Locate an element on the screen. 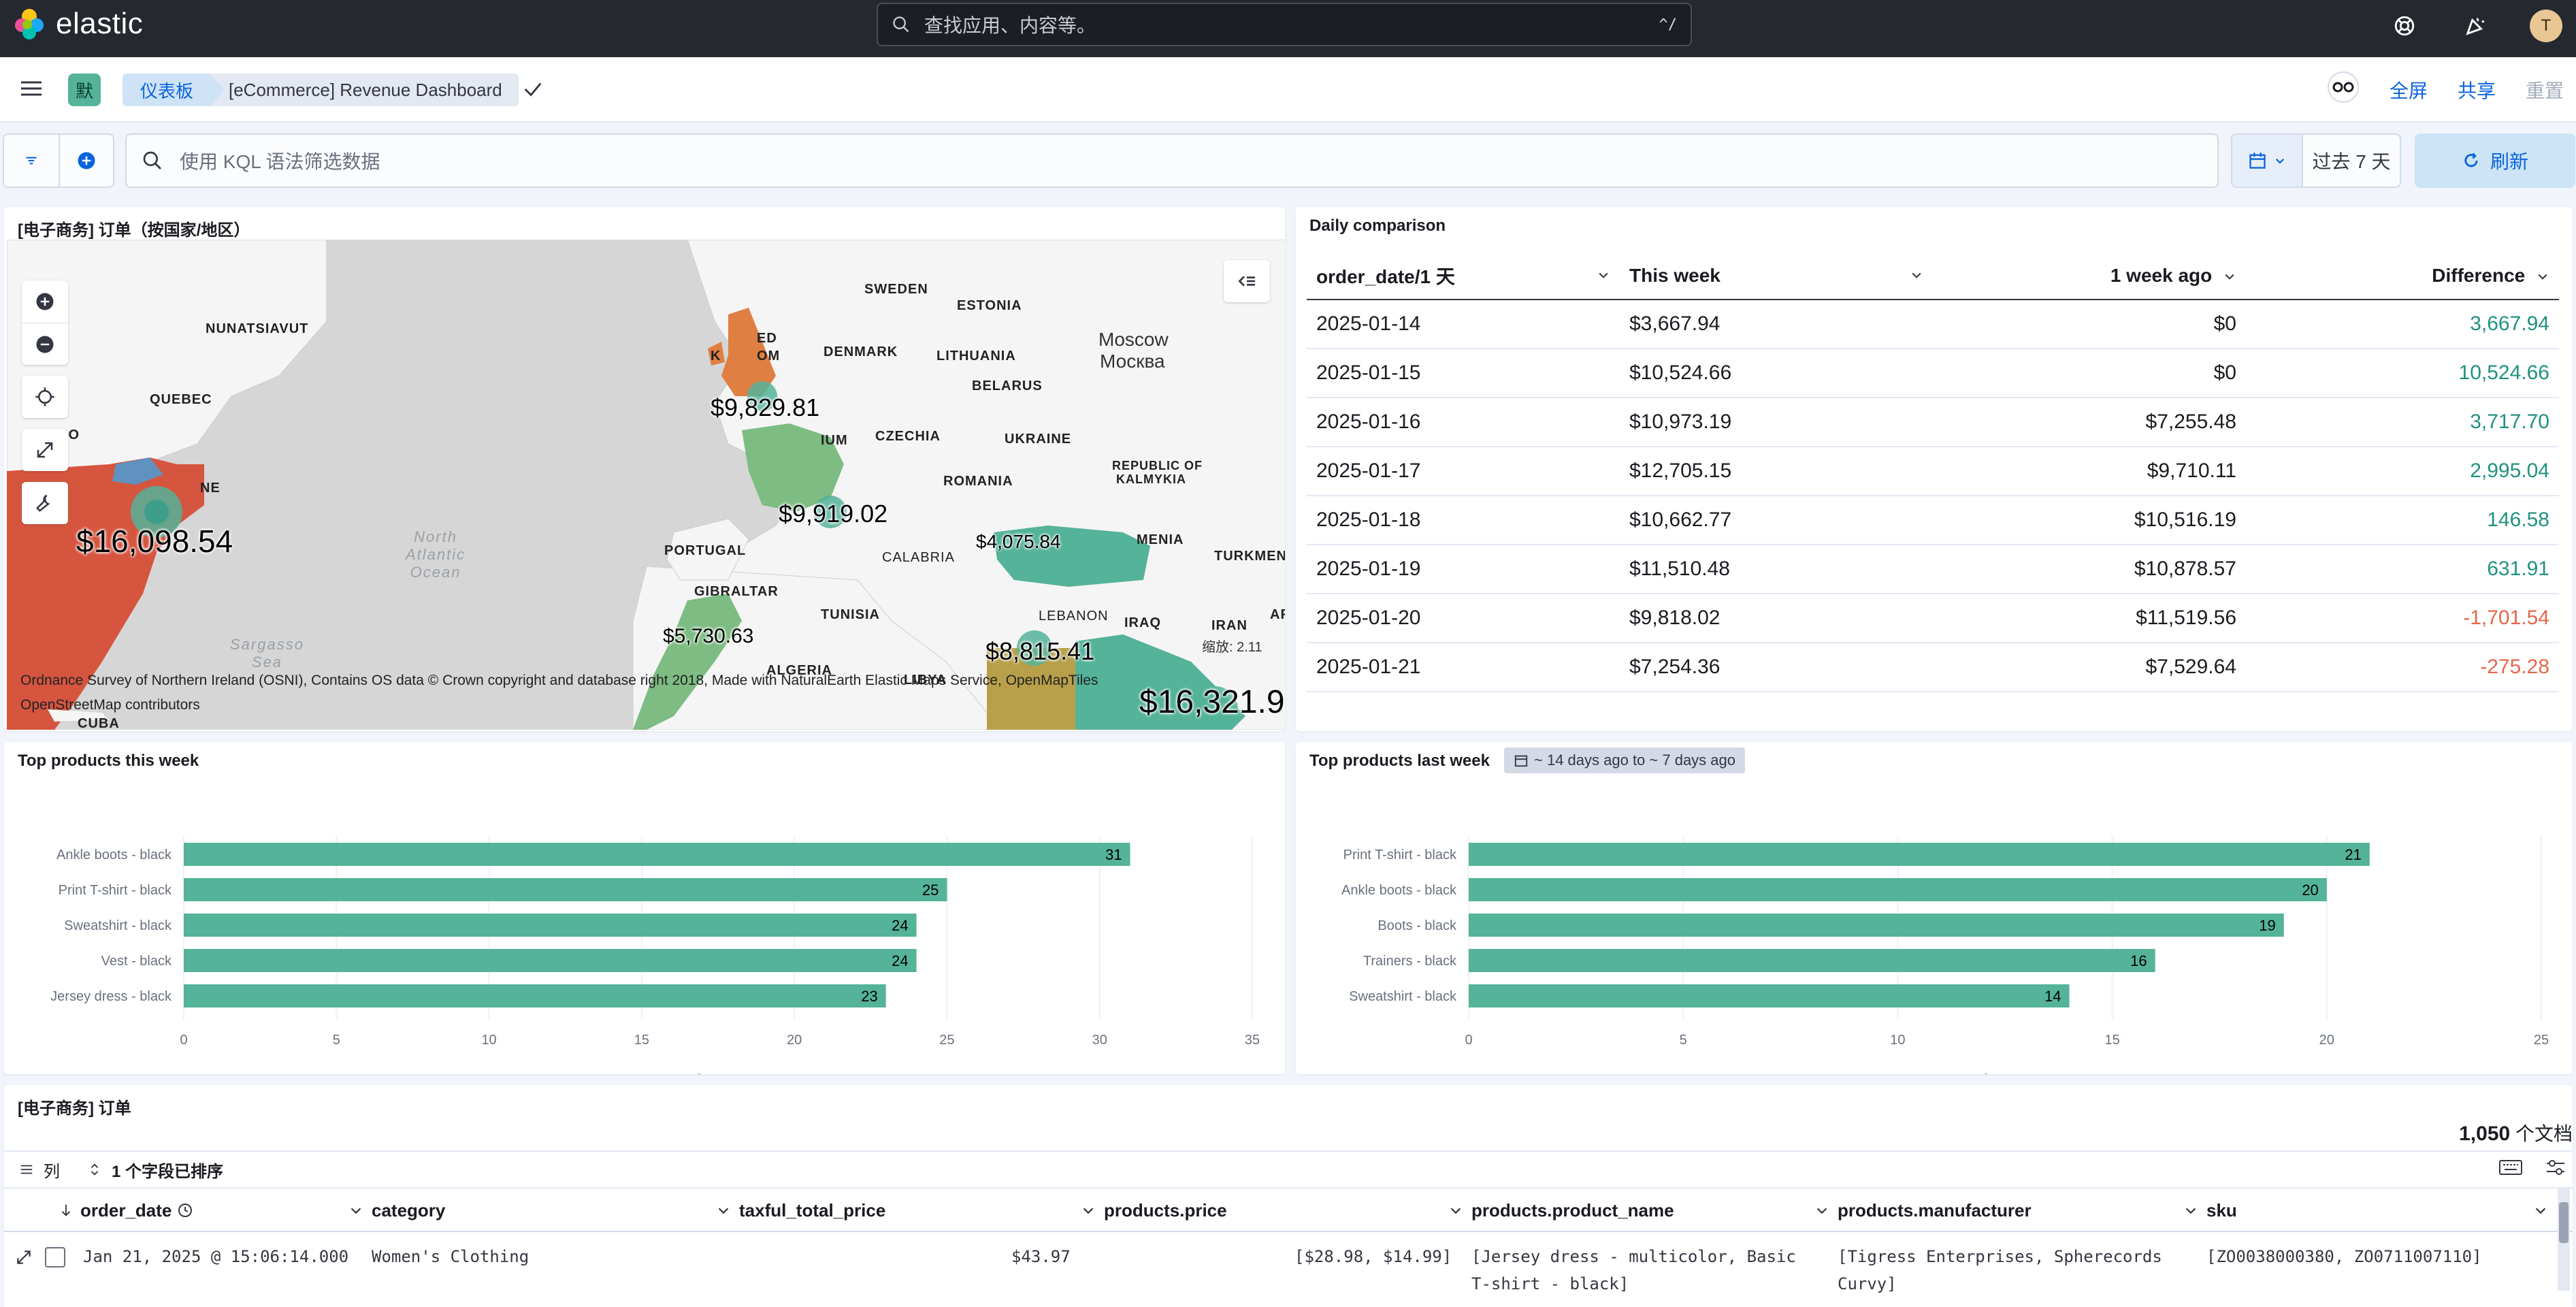  grid-column-header-products-price: products.price is located at coordinates (1287, 1211).